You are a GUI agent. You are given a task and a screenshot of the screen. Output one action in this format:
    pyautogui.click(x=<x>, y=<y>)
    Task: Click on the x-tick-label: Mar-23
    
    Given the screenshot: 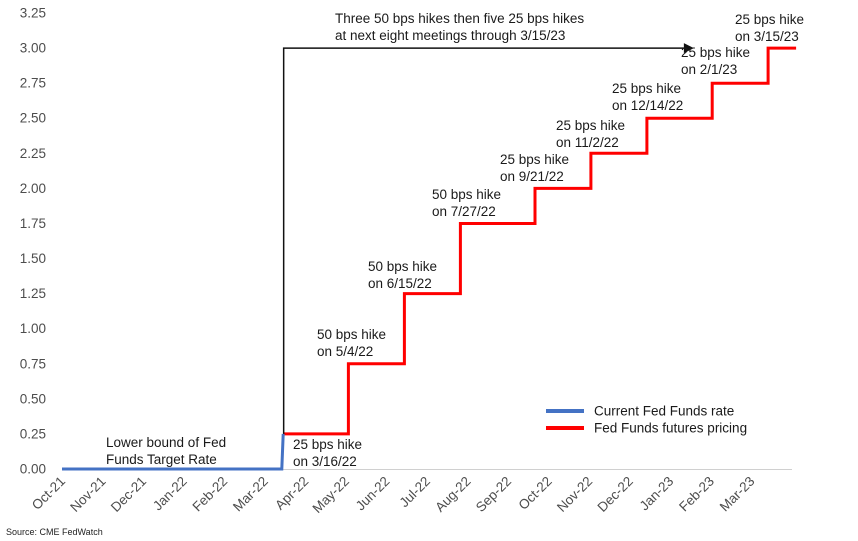 What is the action you would take?
    pyautogui.click(x=737, y=494)
    